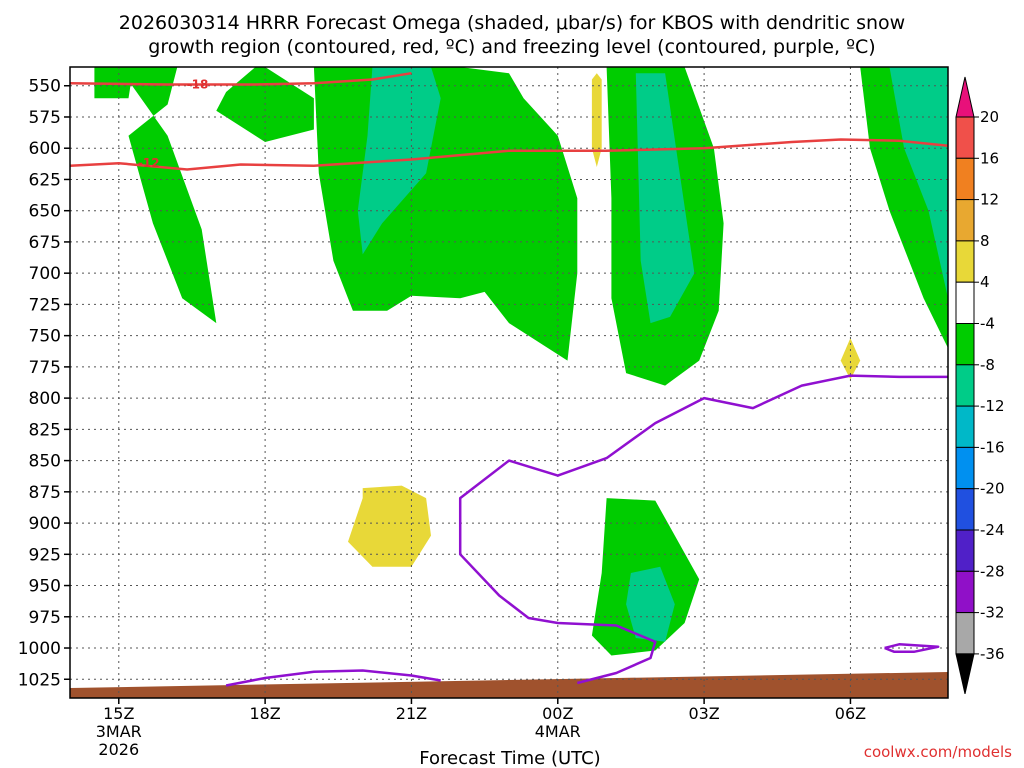  What do you see at coordinates (45, 587) in the screenshot?
I see `y-tick-label-950: 950` at bounding box center [45, 587].